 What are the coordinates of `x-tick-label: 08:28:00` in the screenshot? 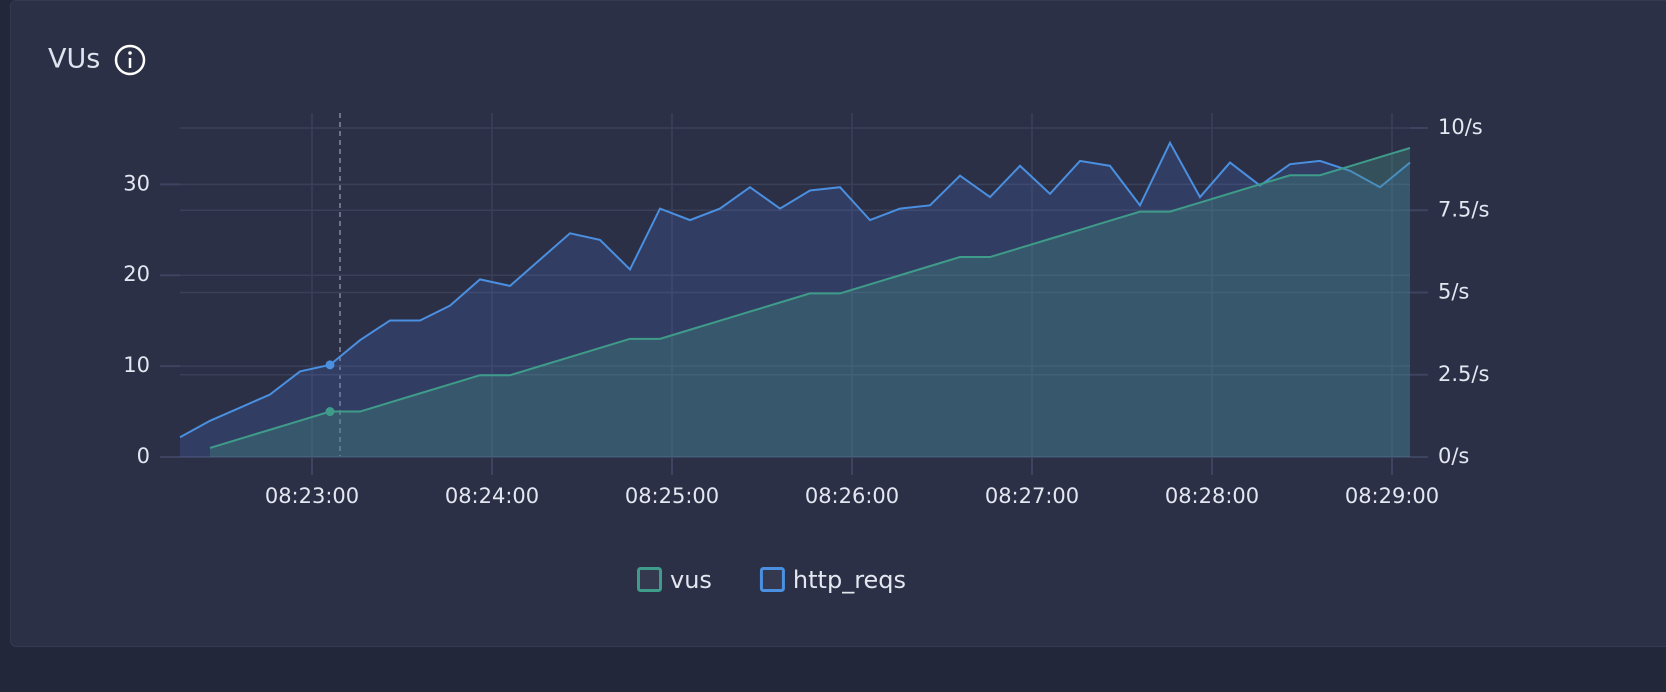 It's located at (1212, 496).